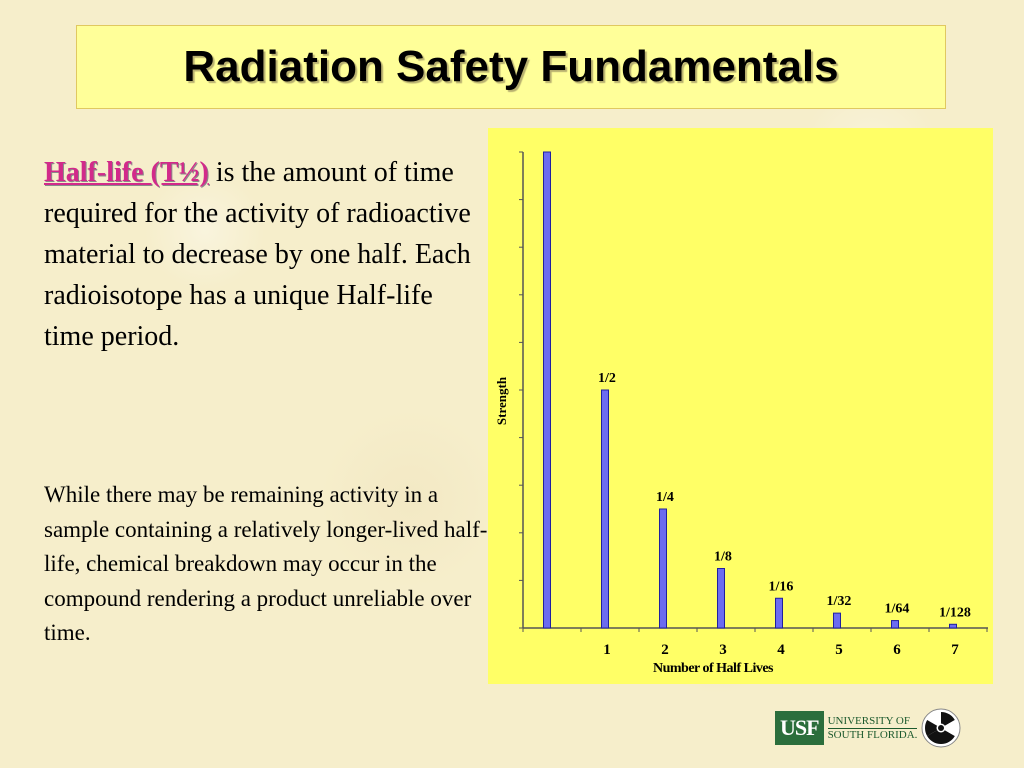  What do you see at coordinates (501, 400) in the screenshot?
I see `y-axis-label: Strength` at bounding box center [501, 400].